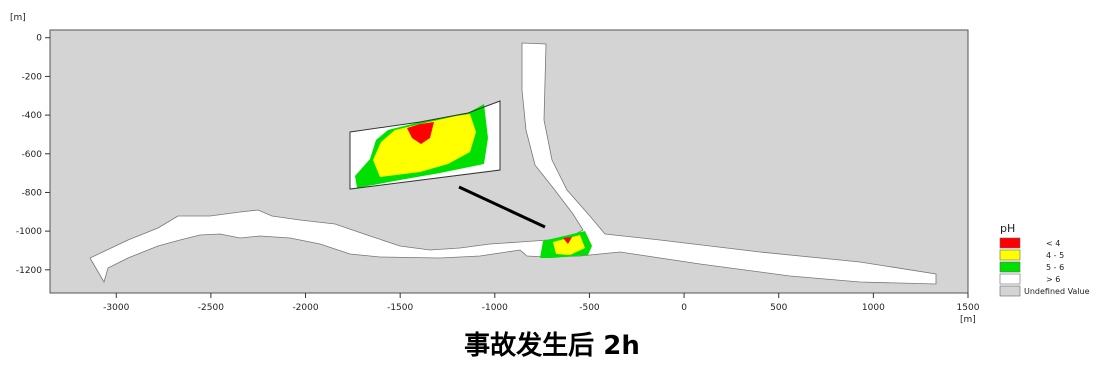 The width and height of the screenshot is (1104, 372). I want to click on y-tick-label: -1000, so click(29, 232).